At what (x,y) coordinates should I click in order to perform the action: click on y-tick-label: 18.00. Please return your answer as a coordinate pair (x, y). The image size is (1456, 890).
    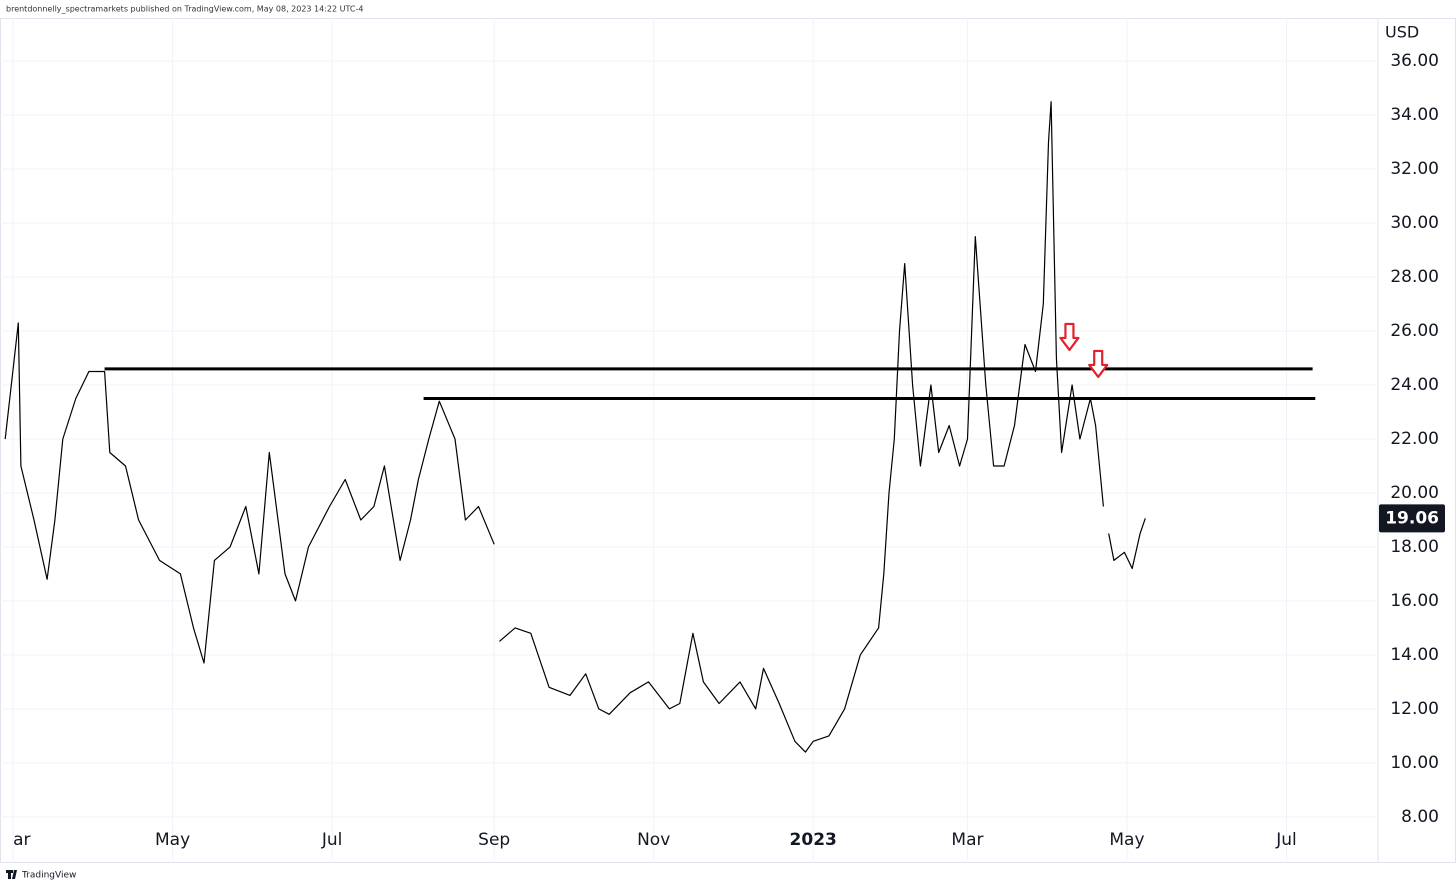
    Looking at the image, I should click on (1414, 547).